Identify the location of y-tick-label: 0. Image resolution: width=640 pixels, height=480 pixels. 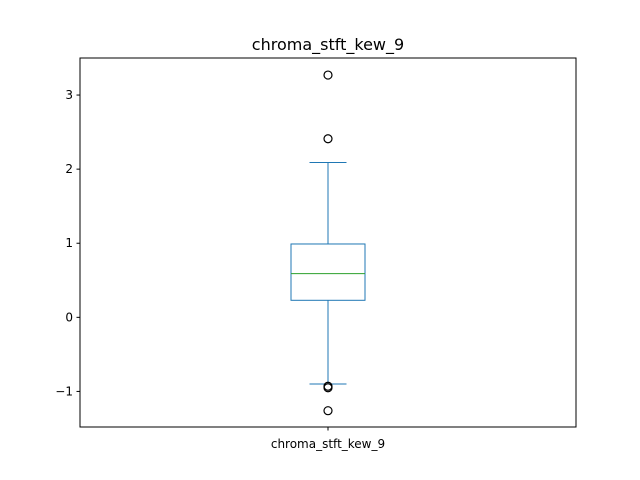
(69, 317).